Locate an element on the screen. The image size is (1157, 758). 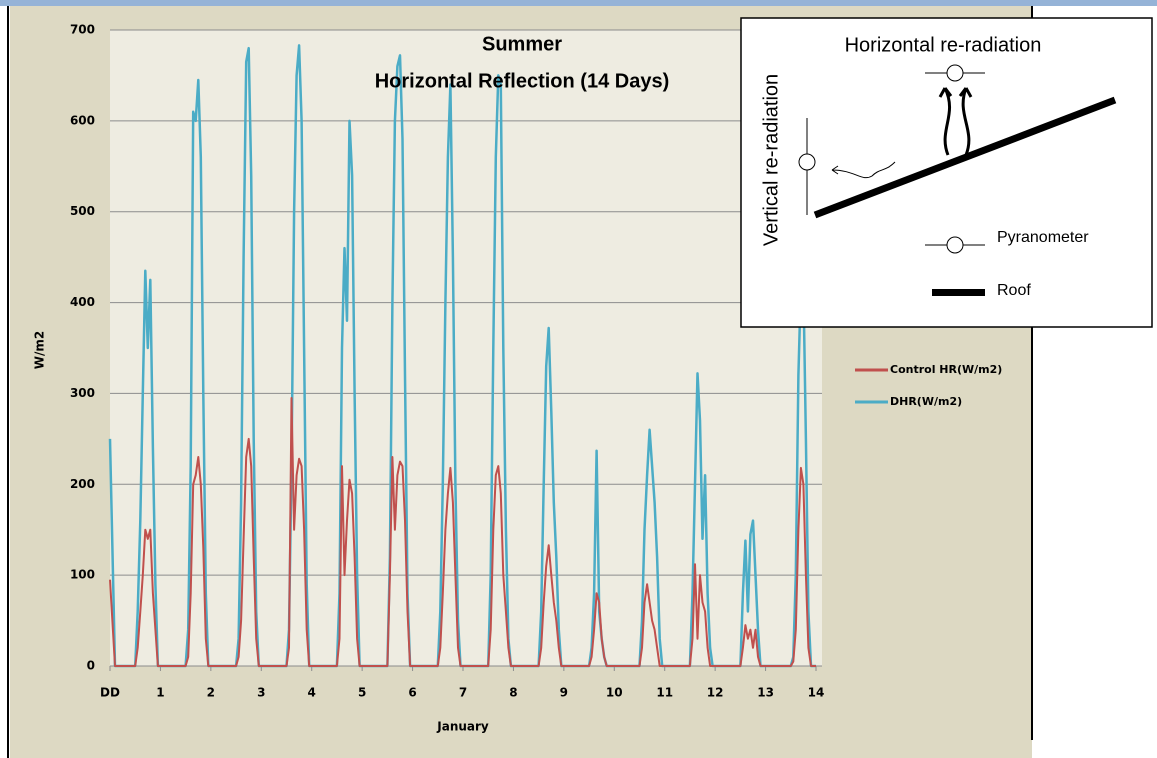
x-tick-label: 3 is located at coordinates (261, 693).